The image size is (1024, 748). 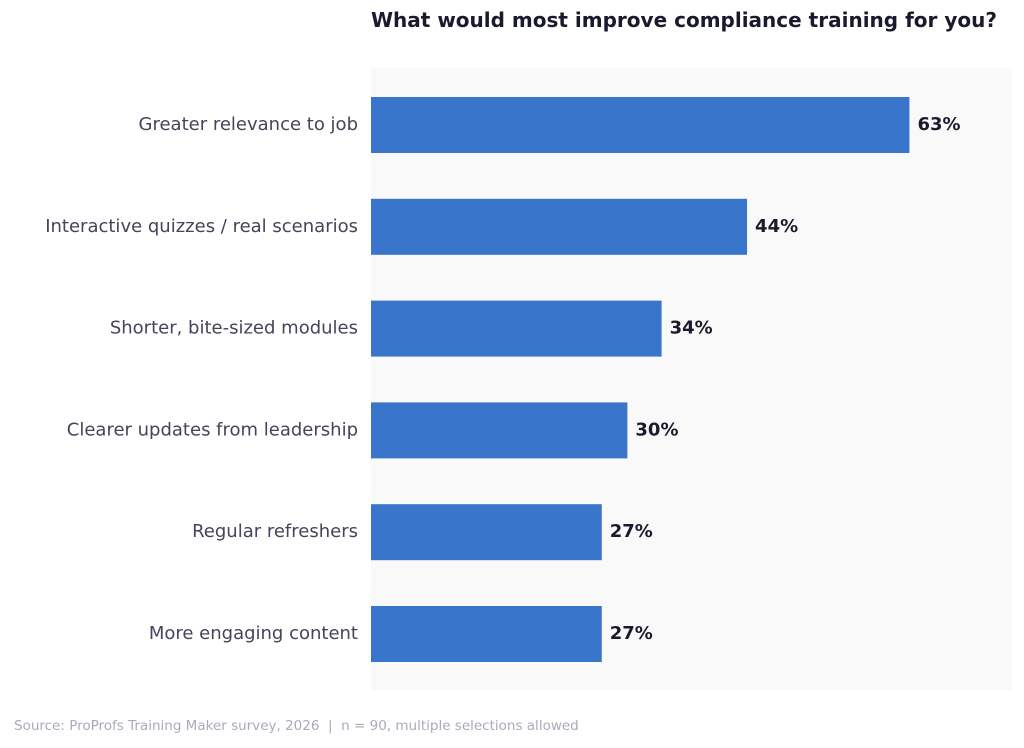 What do you see at coordinates (656, 429) in the screenshot?
I see `value-label: 30%` at bounding box center [656, 429].